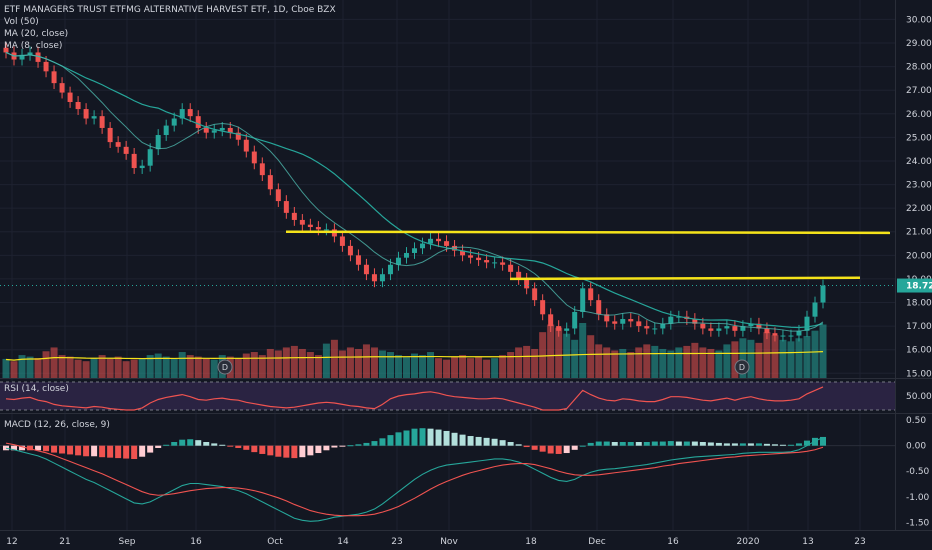  What do you see at coordinates (748, 542) in the screenshot?
I see `time-tick-label: 2020` at bounding box center [748, 542].